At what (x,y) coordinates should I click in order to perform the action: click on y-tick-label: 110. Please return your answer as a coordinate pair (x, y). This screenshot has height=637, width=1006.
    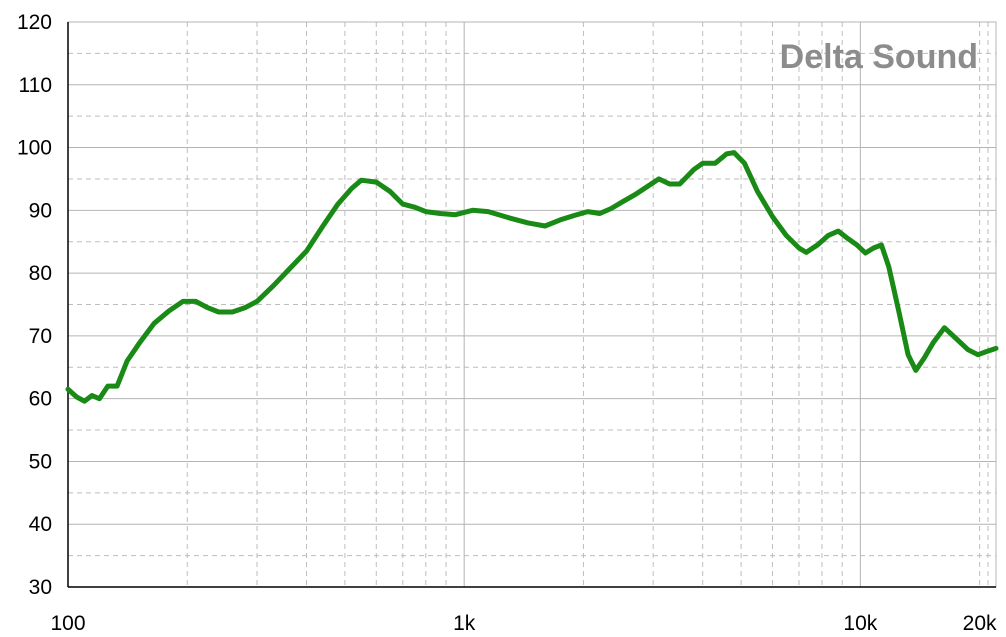
    Looking at the image, I should click on (35, 85).